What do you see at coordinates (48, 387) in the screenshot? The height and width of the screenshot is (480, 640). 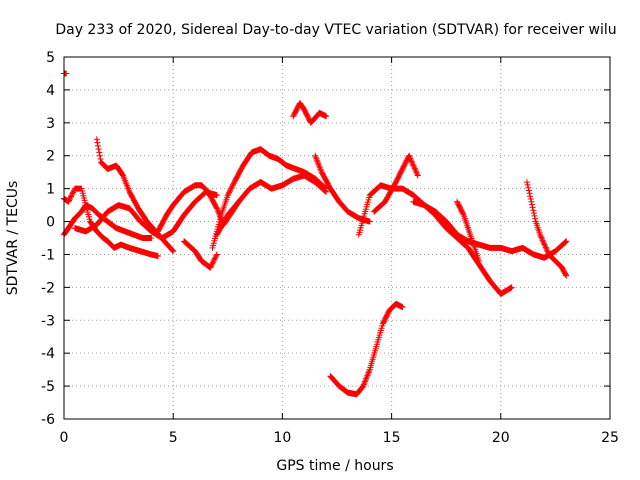 I see `y-tick-label: -5` at bounding box center [48, 387].